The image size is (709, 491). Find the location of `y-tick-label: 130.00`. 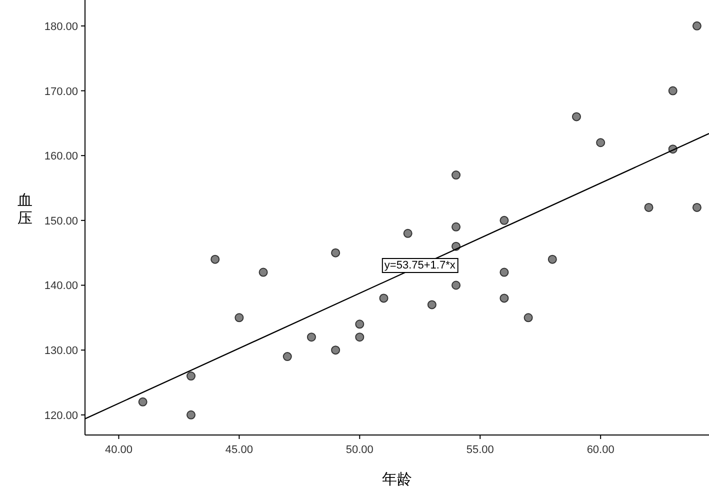

y-tick-label: 130.00 is located at coordinates (61, 351).